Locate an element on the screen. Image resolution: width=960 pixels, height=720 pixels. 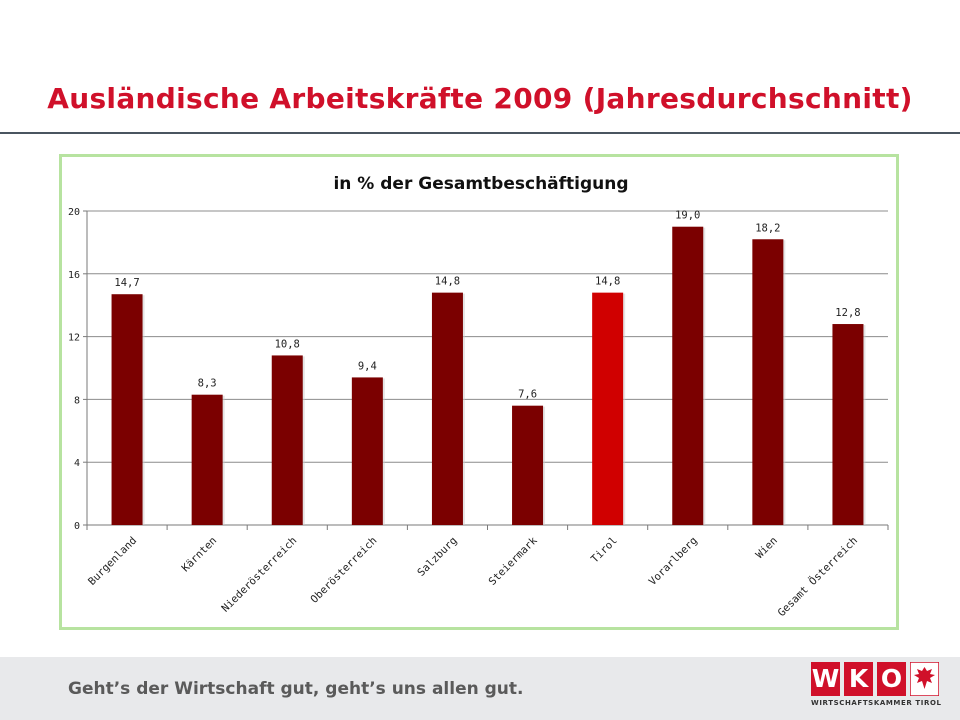
logo-letter-o: O is located at coordinates (891, 679).